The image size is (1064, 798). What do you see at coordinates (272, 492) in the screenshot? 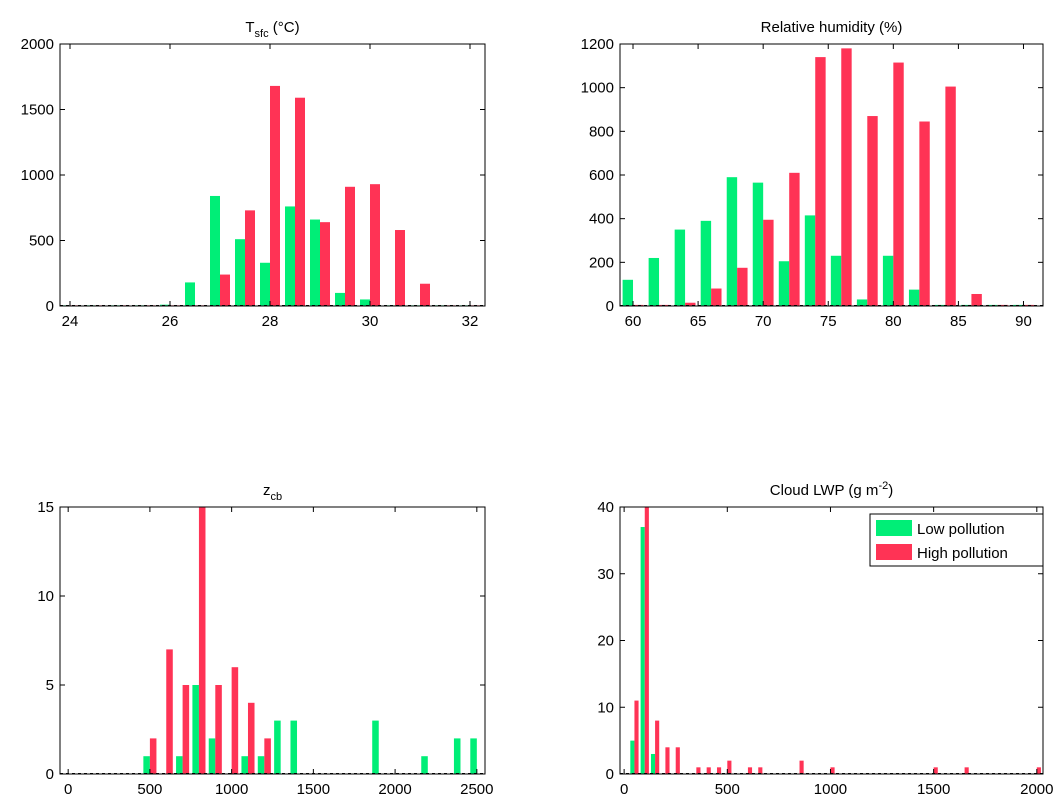
I see `zcb-title: zcb` at bounding box center [272, 492].